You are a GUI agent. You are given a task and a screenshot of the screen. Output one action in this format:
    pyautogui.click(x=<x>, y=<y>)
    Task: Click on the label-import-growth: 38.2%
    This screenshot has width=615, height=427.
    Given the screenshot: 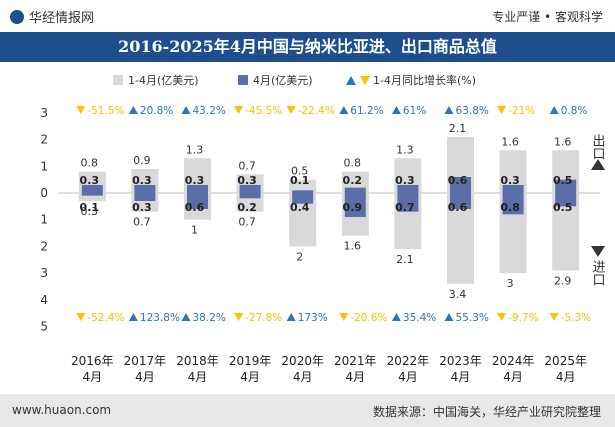 What is the action you would take?
    pyautogui.click(x=209, y=318)
    